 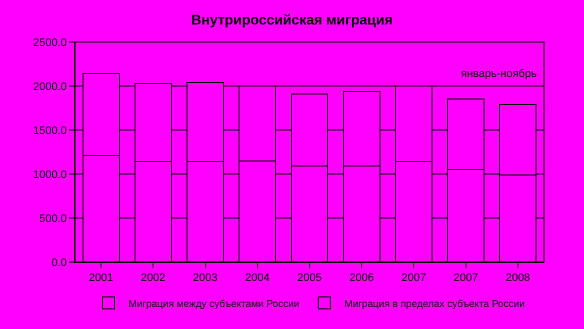 What do you see at coordinates (50, 130) in the screenshot?
I see `y-tick-label: 1500.0` at bounding box center [50, 130].